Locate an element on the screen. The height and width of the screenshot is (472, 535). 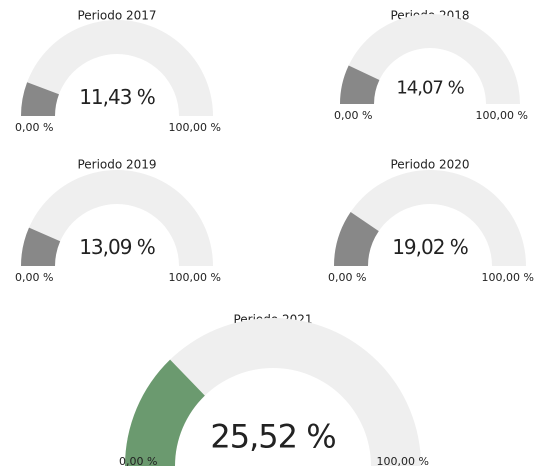
gauge-value: 19,02 % is located at coordinates (430, 247).